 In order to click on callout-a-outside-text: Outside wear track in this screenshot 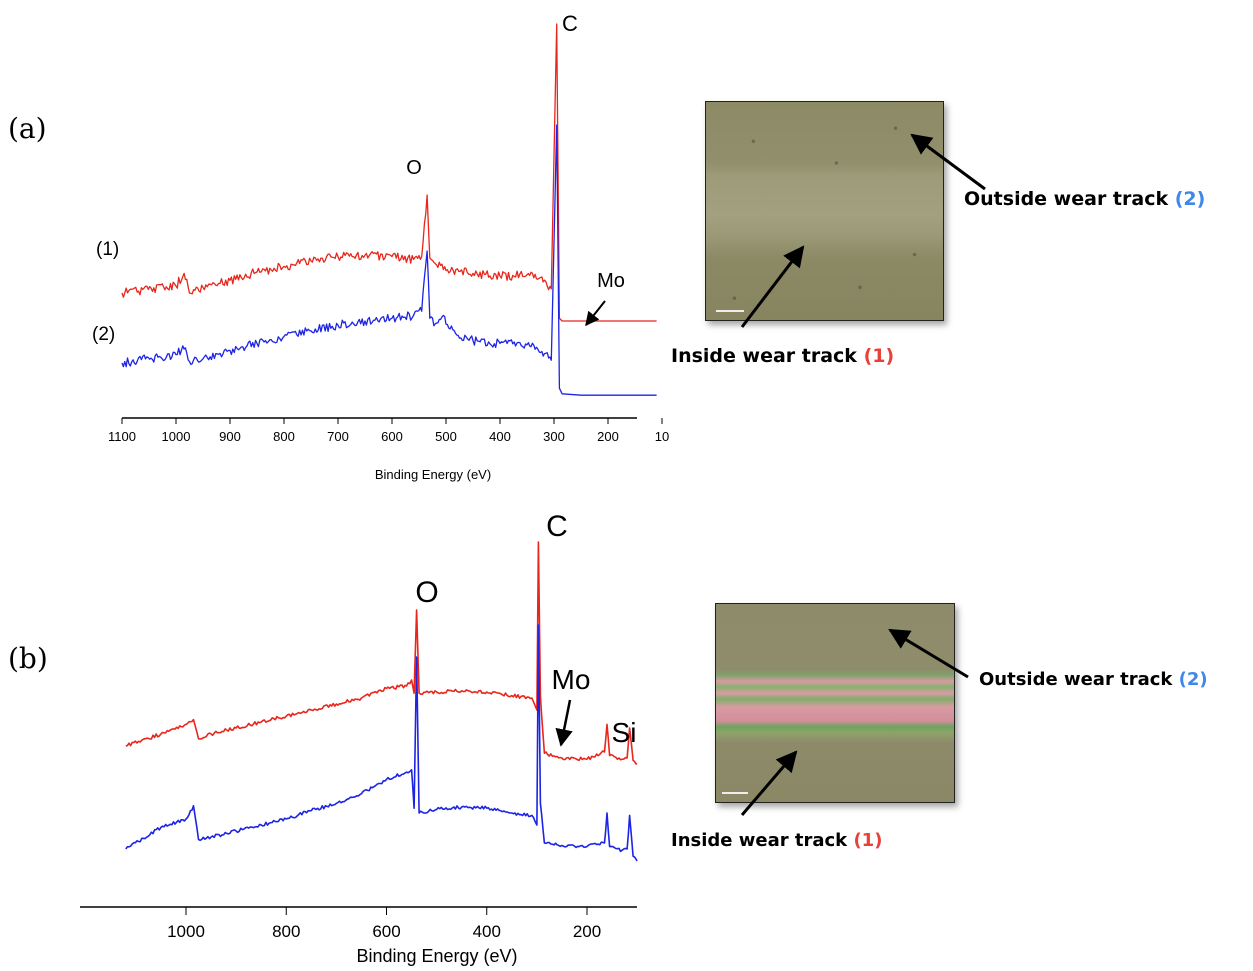, I will do `click(1066, 199)`.